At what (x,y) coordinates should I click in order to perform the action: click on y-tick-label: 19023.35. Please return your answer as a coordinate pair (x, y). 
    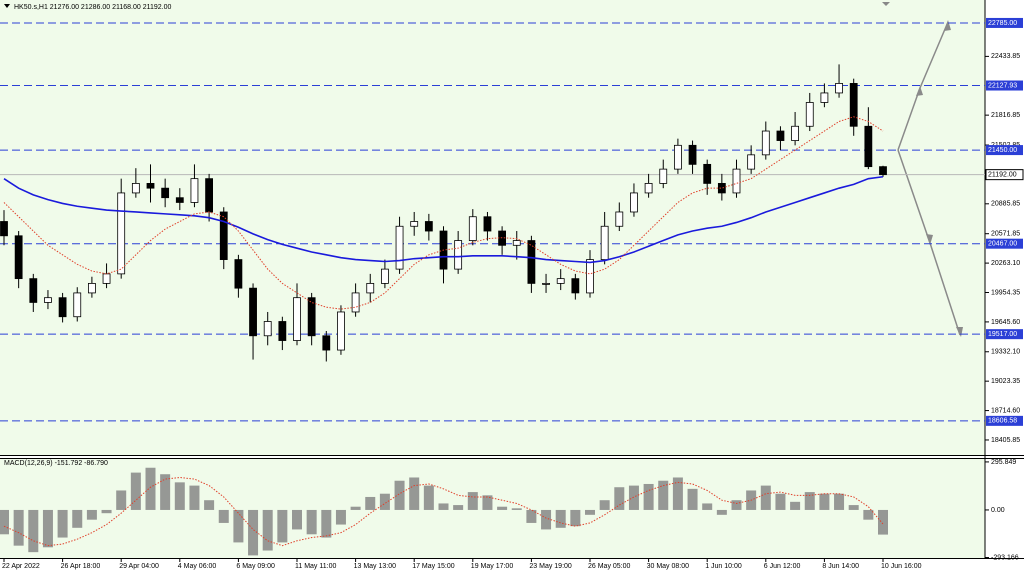
    Looking at the image, I should click on (1005, 381).